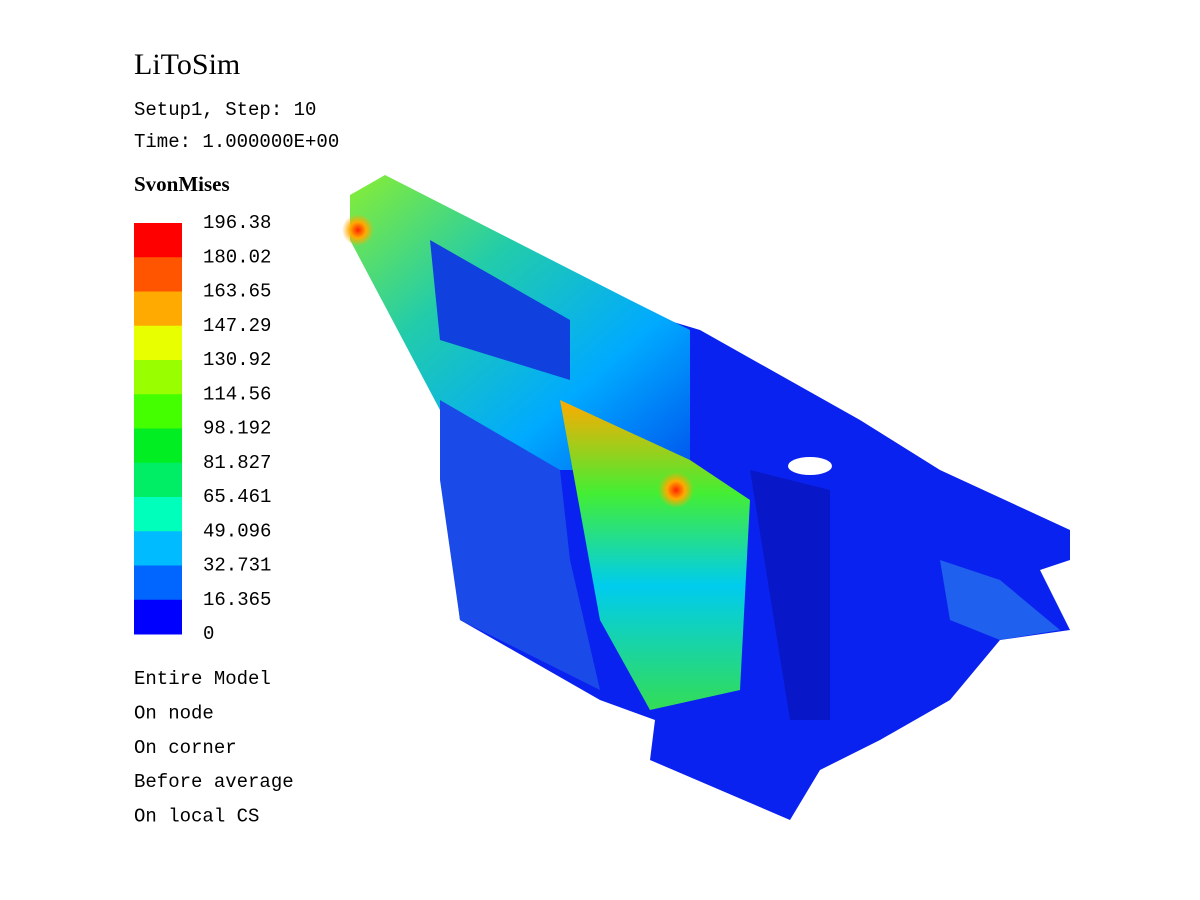 This screenshot has width=1200, height=900. What do you see at coordinates (237, 600) in the screenshot?
I see `legend-level-label: 16.365` at bounding box center [237, 600].